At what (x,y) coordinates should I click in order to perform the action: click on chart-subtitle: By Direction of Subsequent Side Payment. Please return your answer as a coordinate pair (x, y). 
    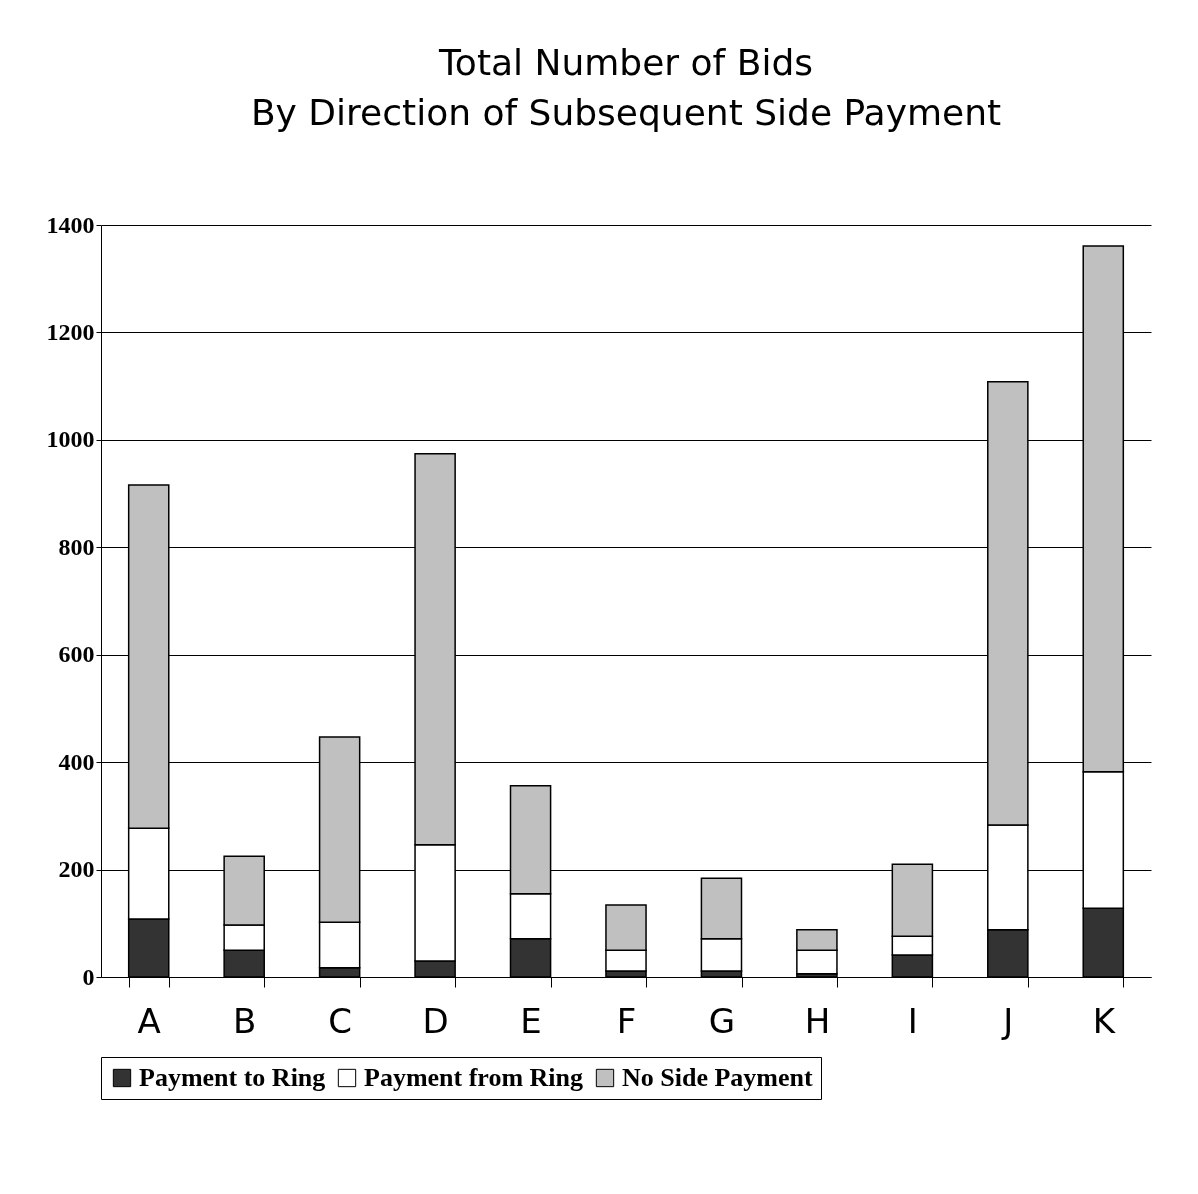
    Looking at the image, I should click on (626, 112).